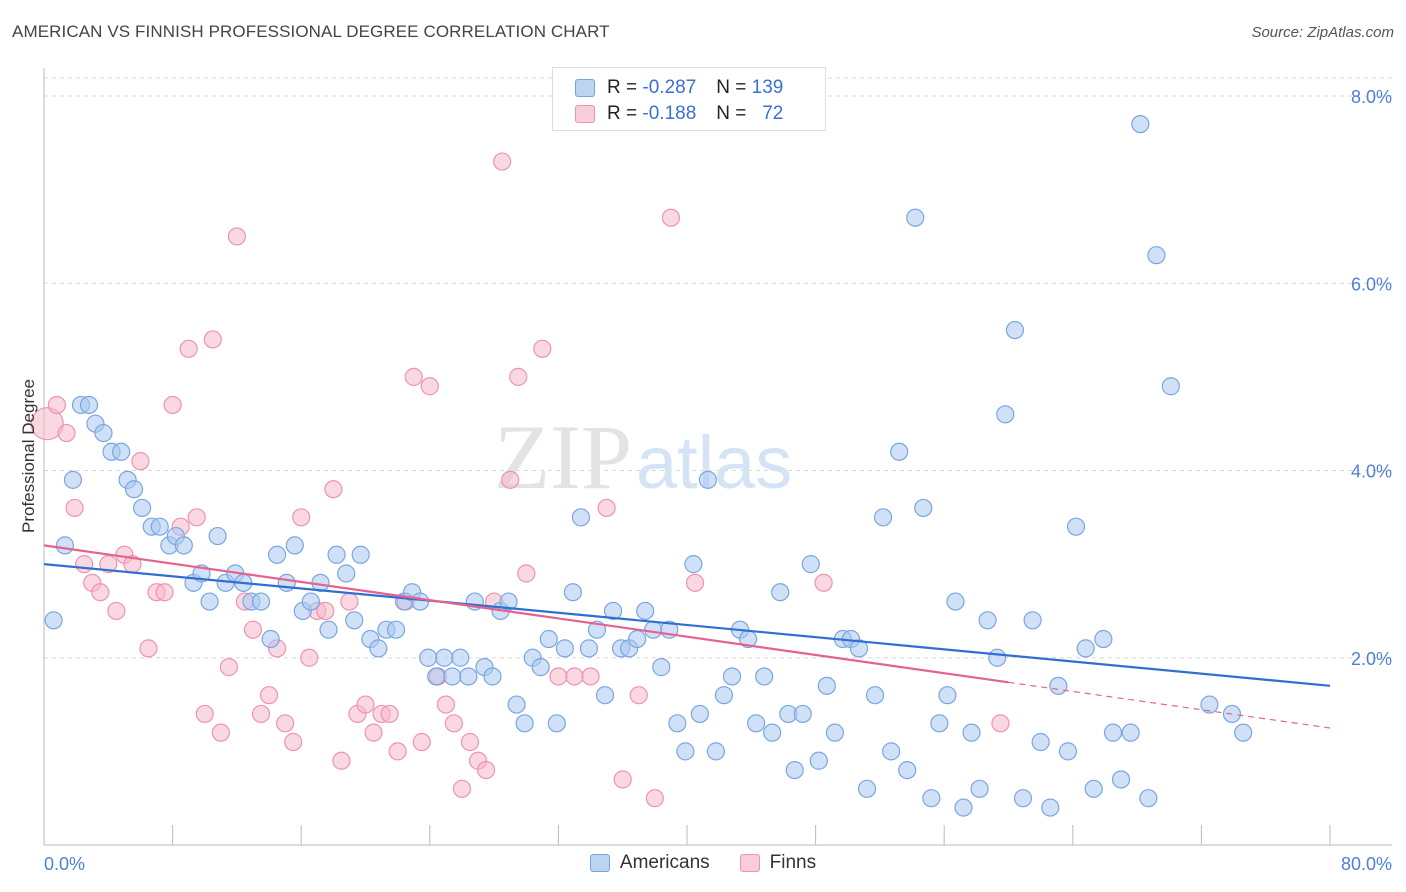 This screenshot has height=892, width=1406. I want to click on y-tick-label: 6.0%, so click(1371, 284).